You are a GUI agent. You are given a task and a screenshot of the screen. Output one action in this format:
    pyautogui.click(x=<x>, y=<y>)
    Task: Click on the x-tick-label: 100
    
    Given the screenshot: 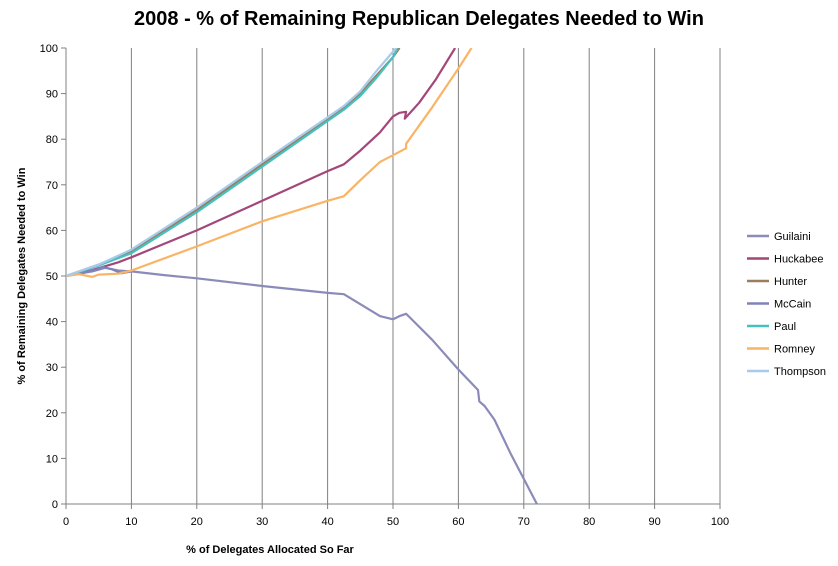 What is the action you would take?
    pyautogui.click(x=720, y=522)
    